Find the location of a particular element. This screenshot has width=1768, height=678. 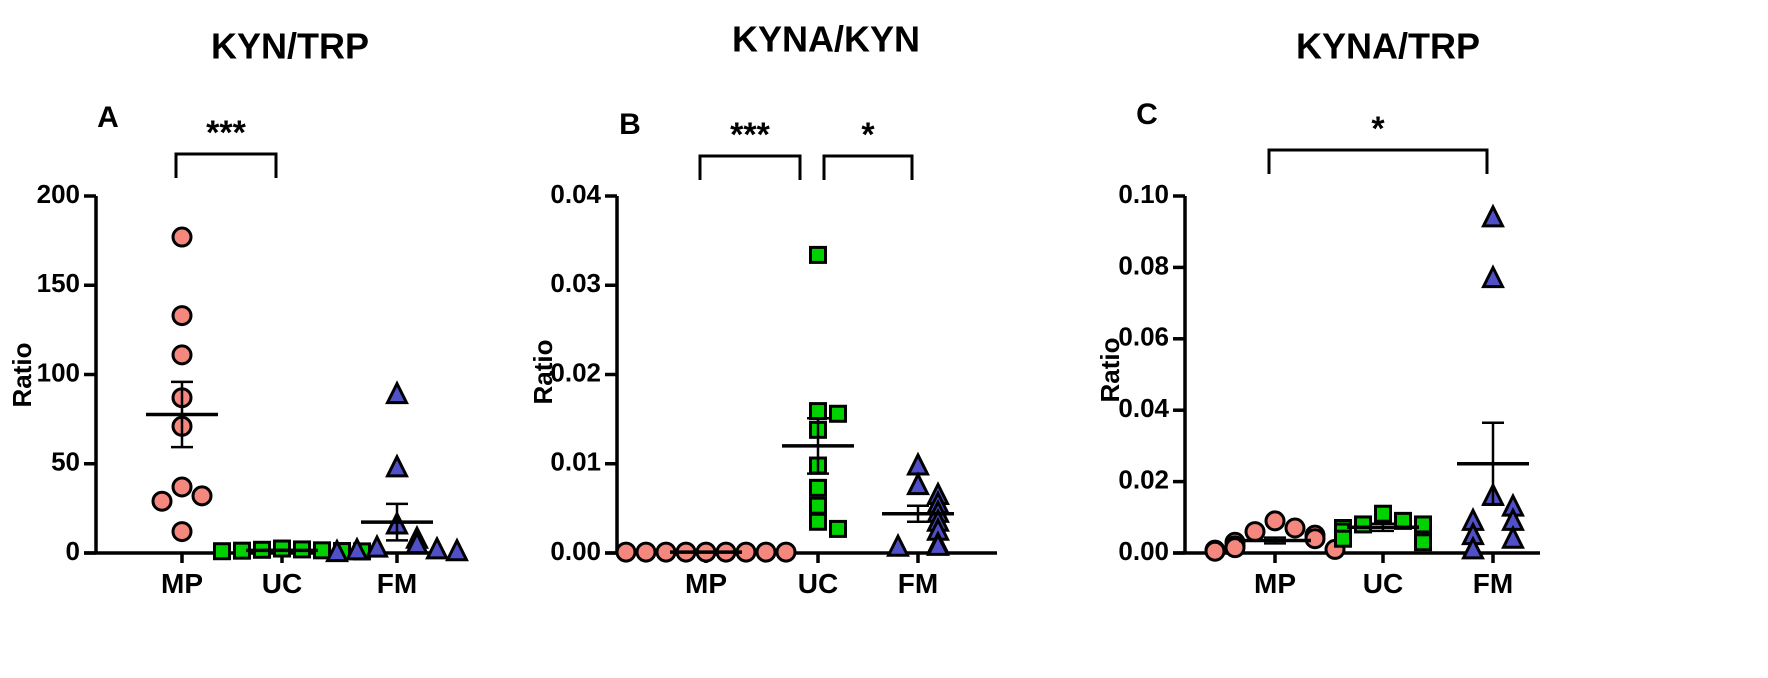

y-tick-label: 0.08 is located at coordinates (1143, 265).